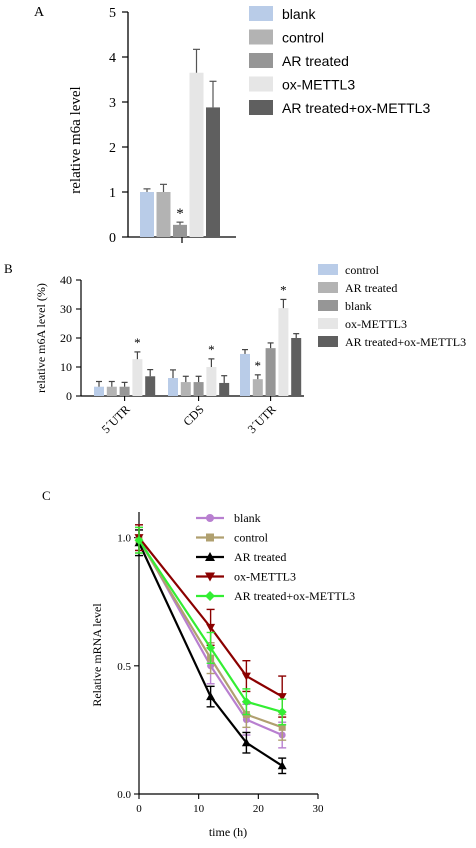 Image resolution: width=476 pixels, height=848 pixels. I want to click on panel-b-category-label: 5ˊUTR, so click(116, 419).